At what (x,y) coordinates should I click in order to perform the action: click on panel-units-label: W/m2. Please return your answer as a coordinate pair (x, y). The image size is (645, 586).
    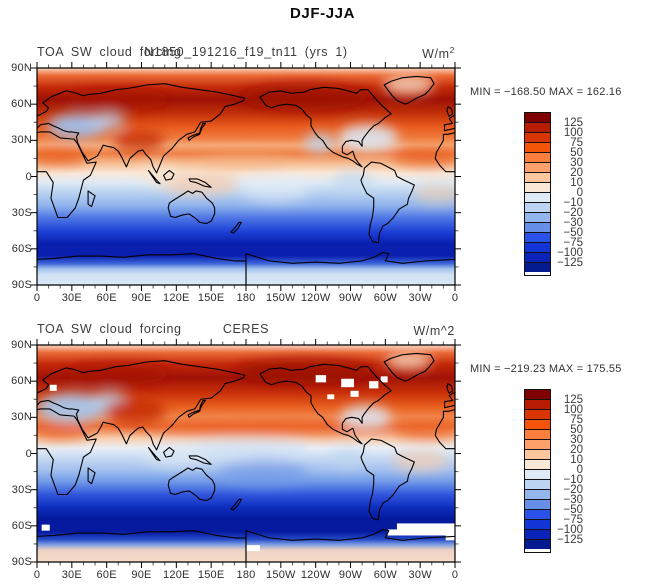
    Looking at the image, I should click on (438, 53).